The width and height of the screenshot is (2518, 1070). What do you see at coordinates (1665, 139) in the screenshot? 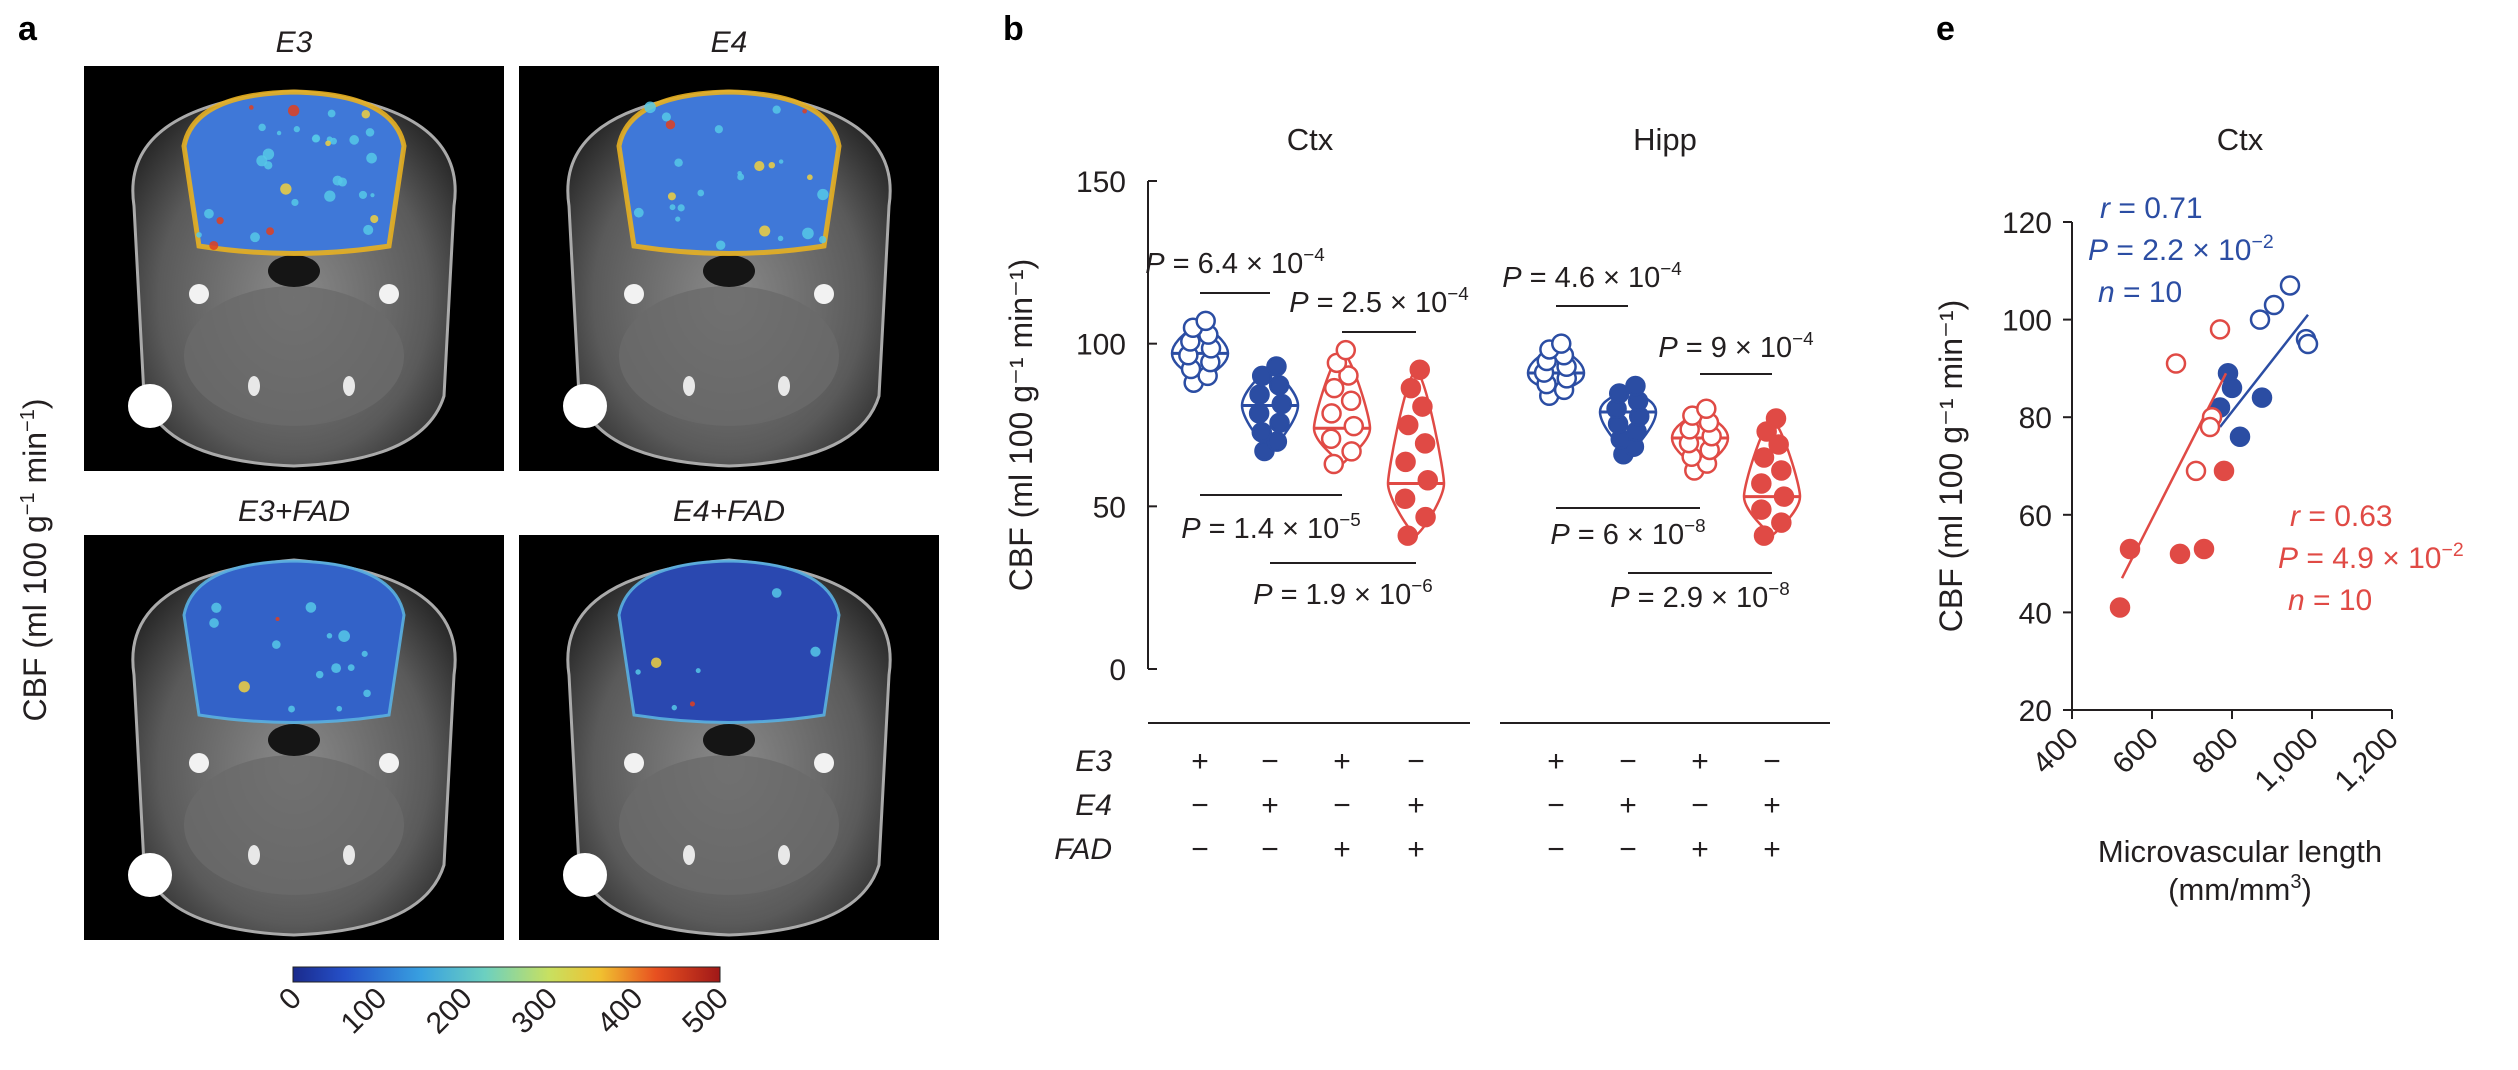
I see `panel-b-facet-title: Hipp` at bounding box center [1665, 139].